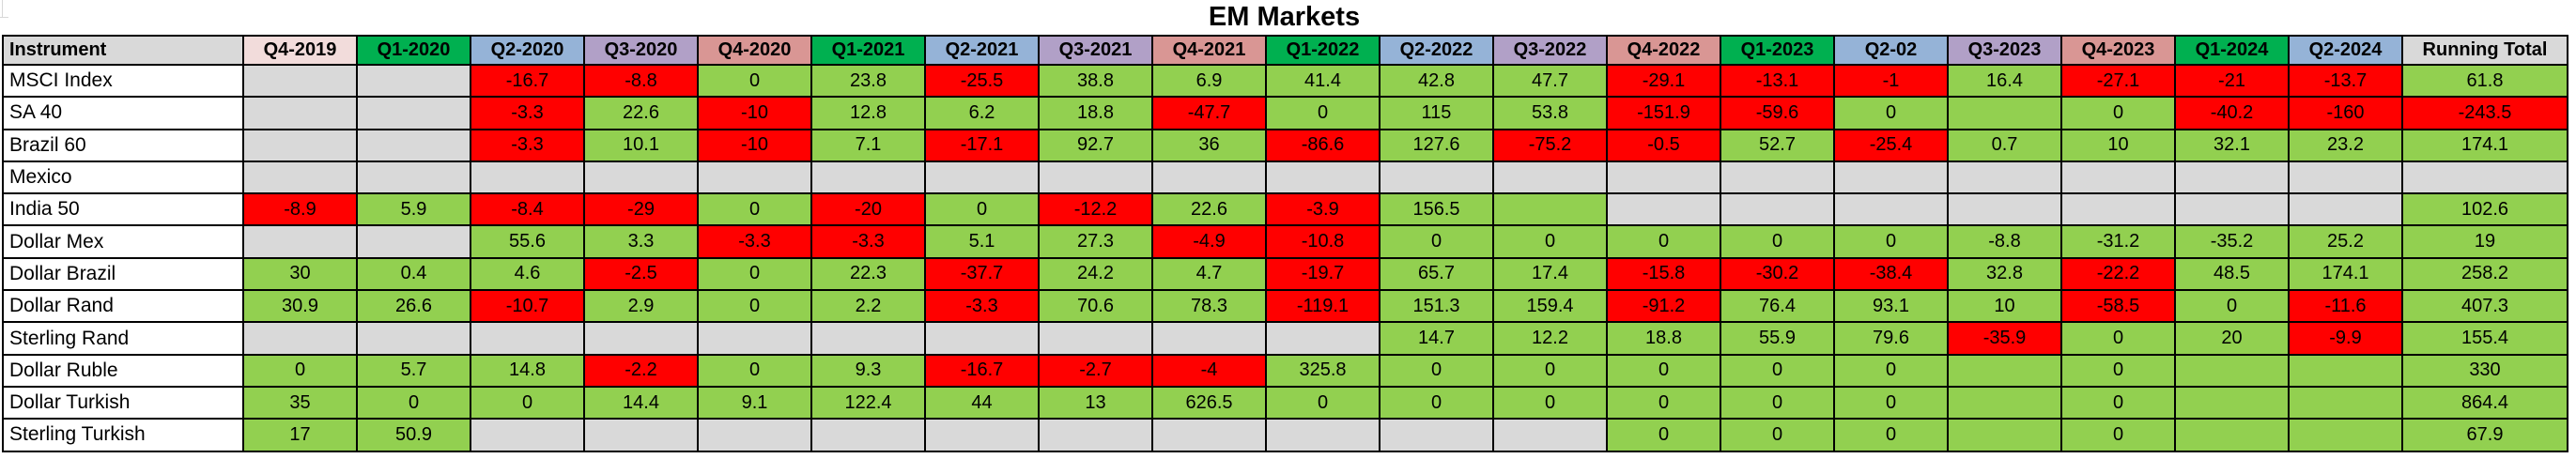  What do you see at coordinates (2345, 241) in the screenshot?
I see `data-cell: 25.2` at bounding box center [2345, 241].